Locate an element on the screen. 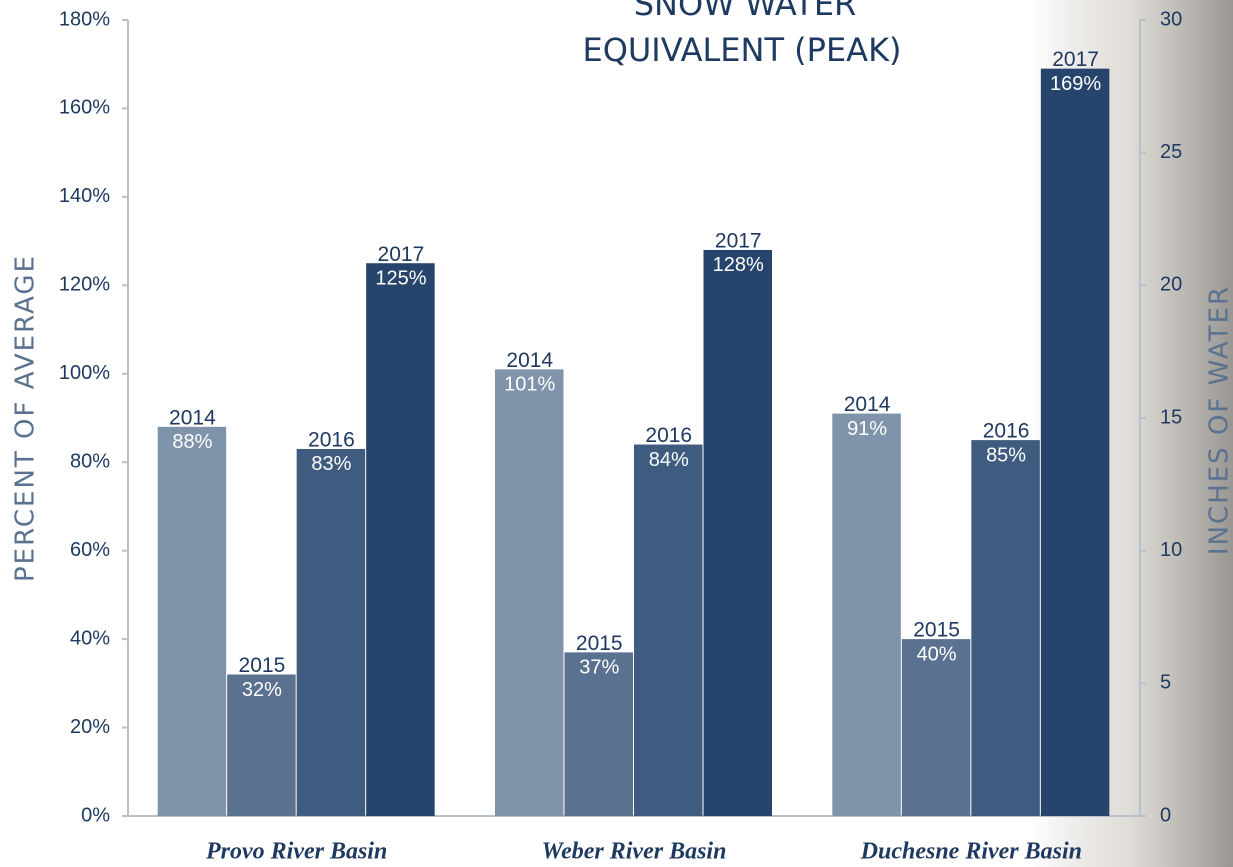 Image resolution: width=1233 pixels, height=867 pixels. y-tick-label: 80% is located at coordinates (90, 462).